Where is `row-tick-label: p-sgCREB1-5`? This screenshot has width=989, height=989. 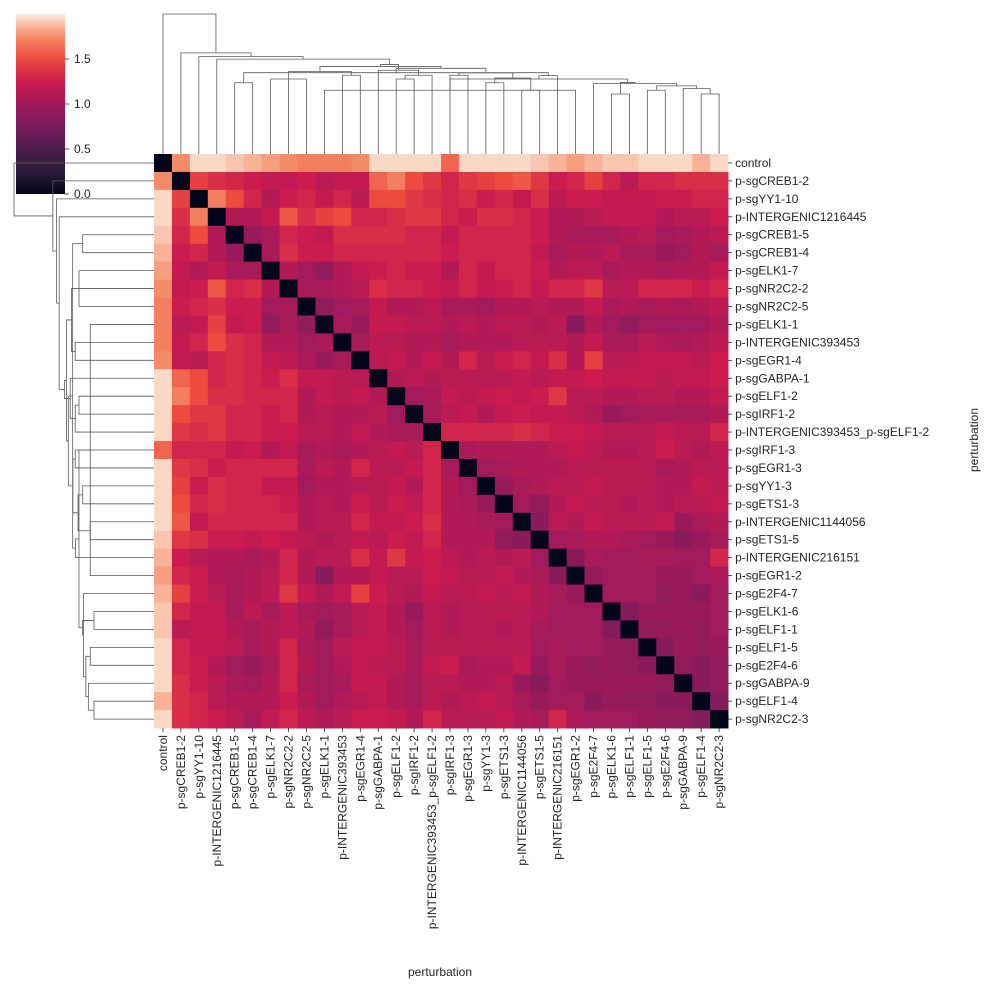 row-tick-label: p-sgCREB1-5 is located at coordinates (772, 235).